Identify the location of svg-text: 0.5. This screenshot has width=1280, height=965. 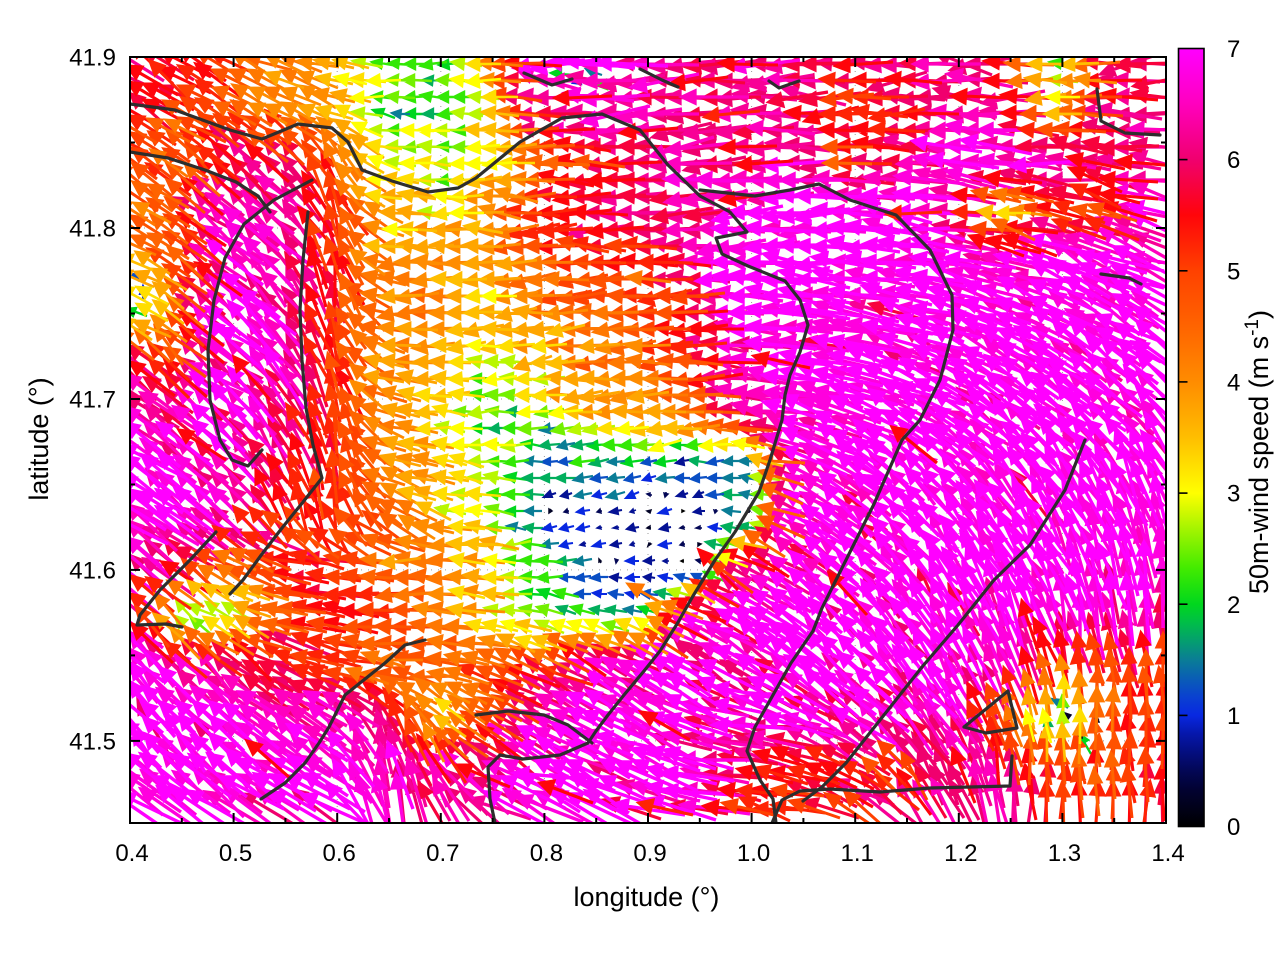
(235, 853).